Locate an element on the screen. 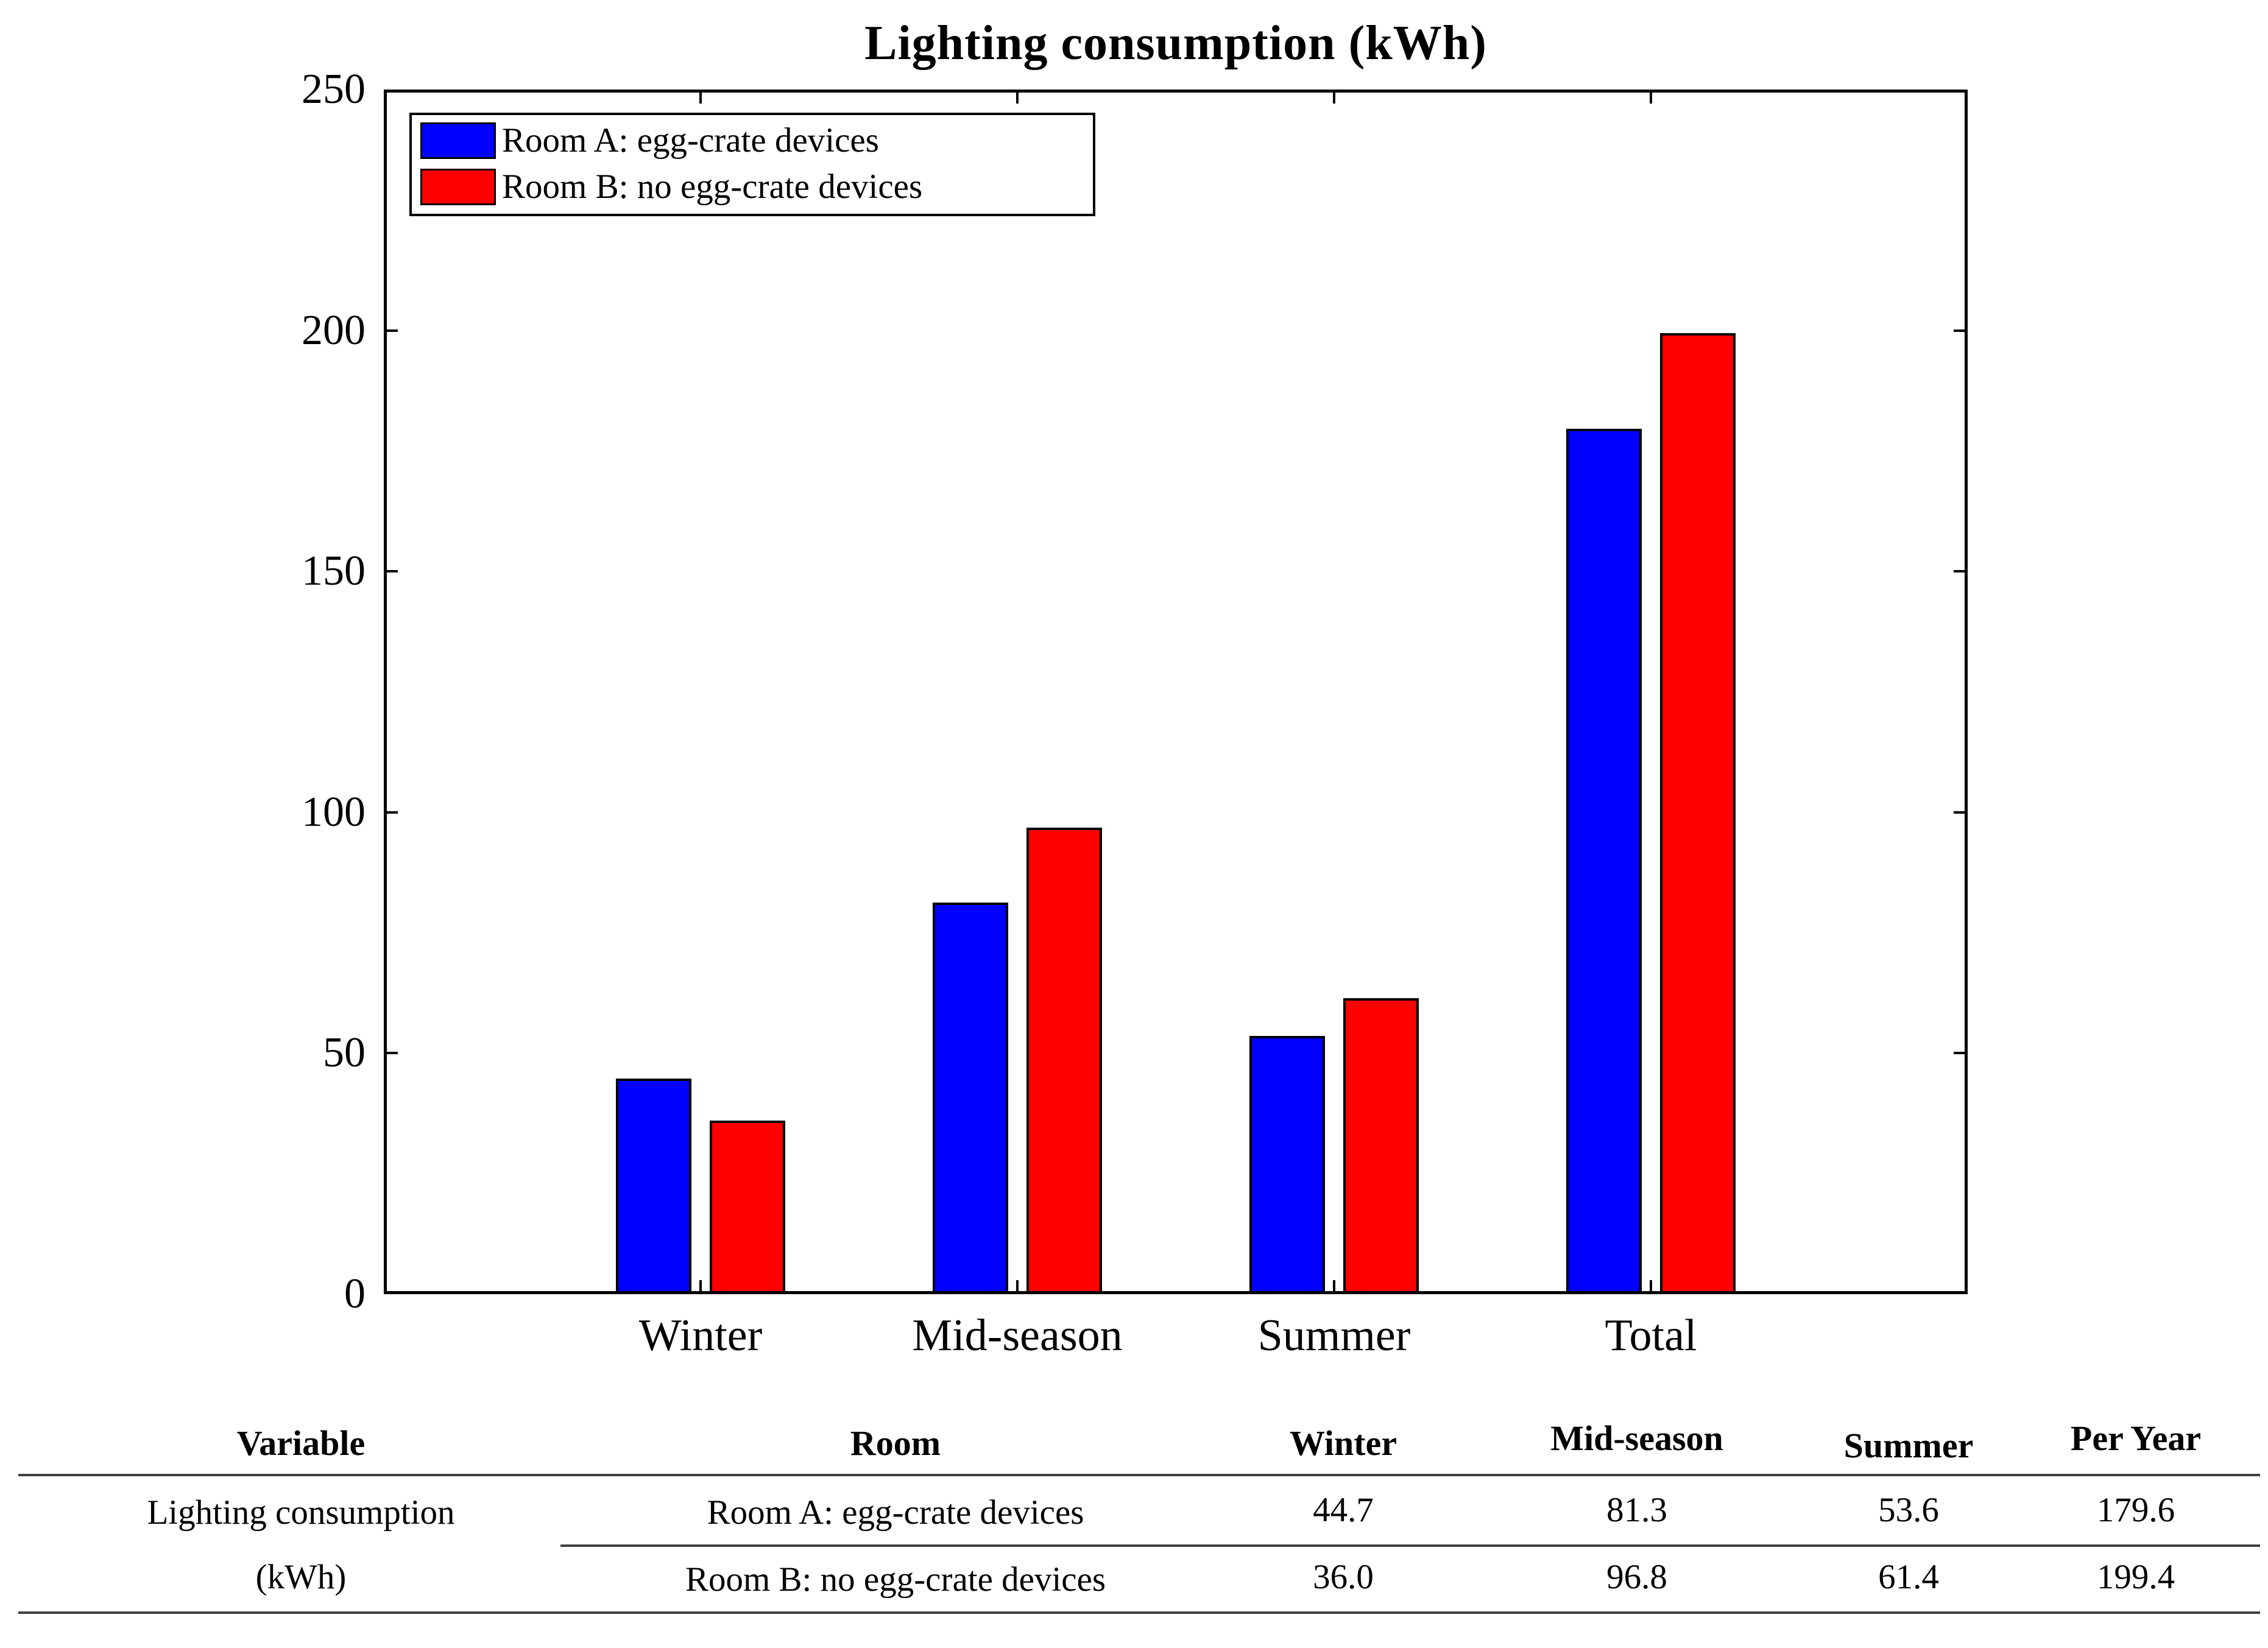 The height and width of the screenshot is (1648, 2268). bar-room-a-total is located at coordinates (1604, 861).